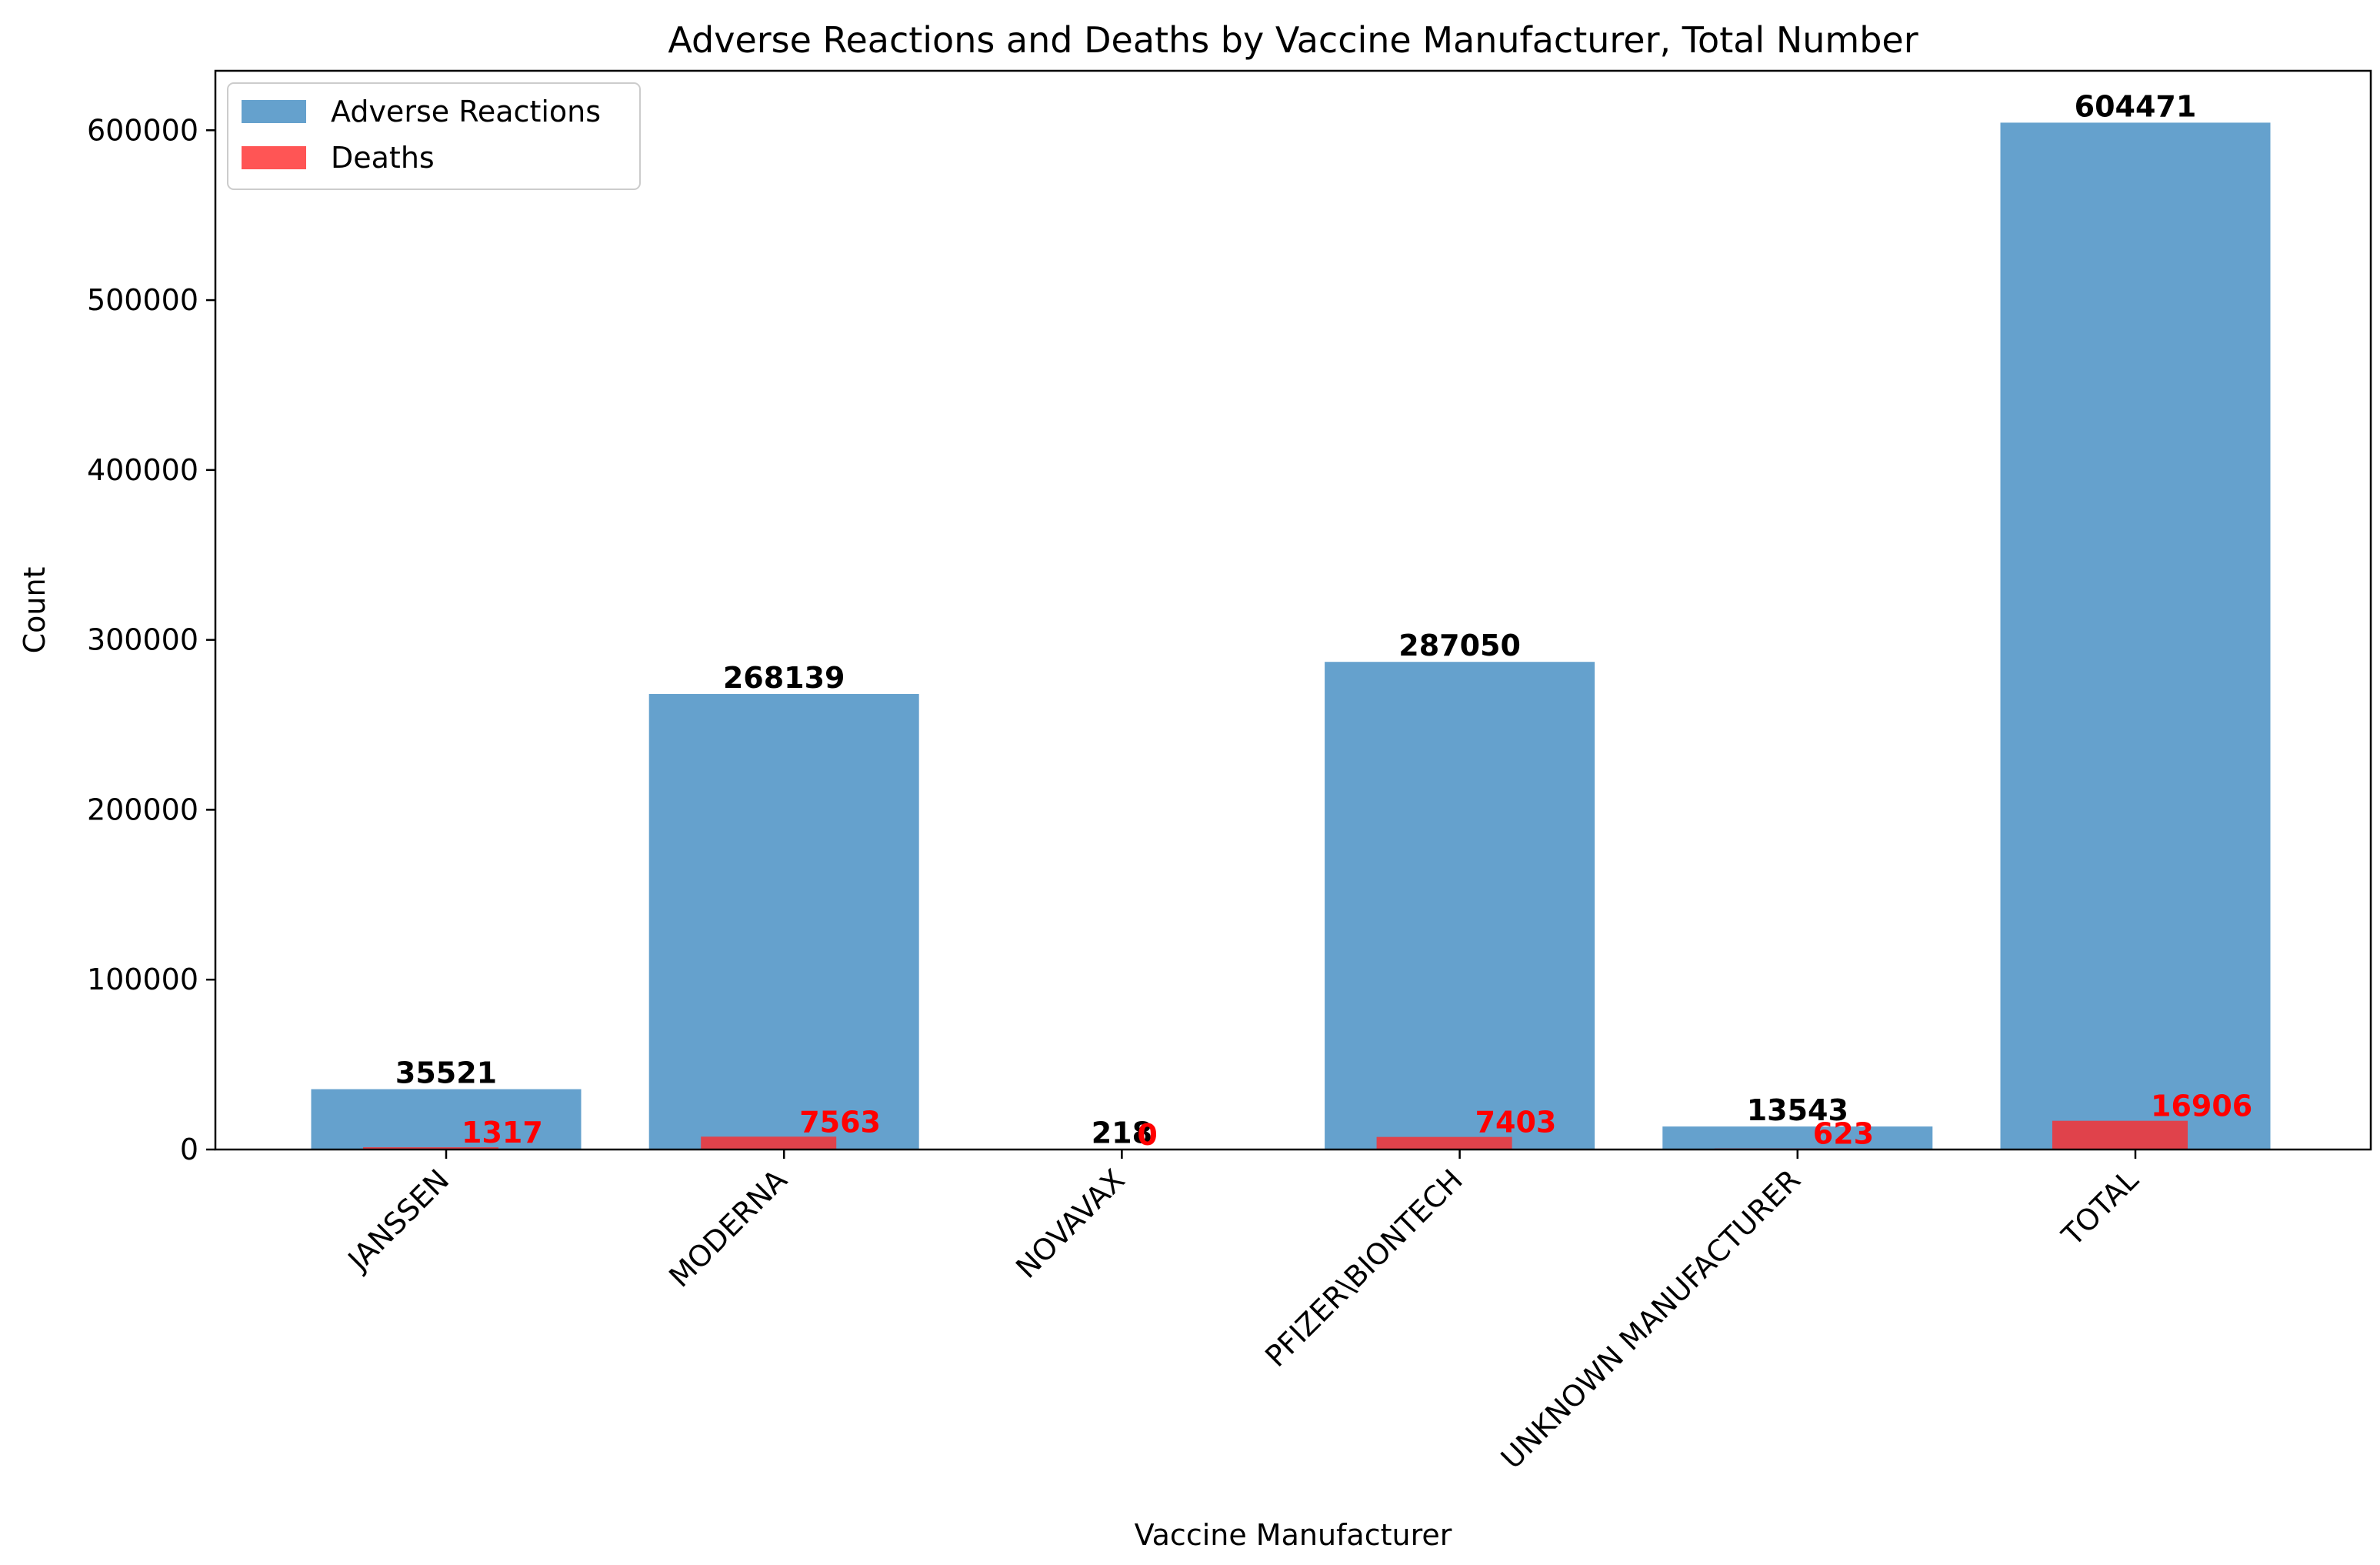  What do you see at coordinates (1516, 1123) in the screenshot?
I see `deaths-value-label: 7403` at bounding box center [1516, 1123].